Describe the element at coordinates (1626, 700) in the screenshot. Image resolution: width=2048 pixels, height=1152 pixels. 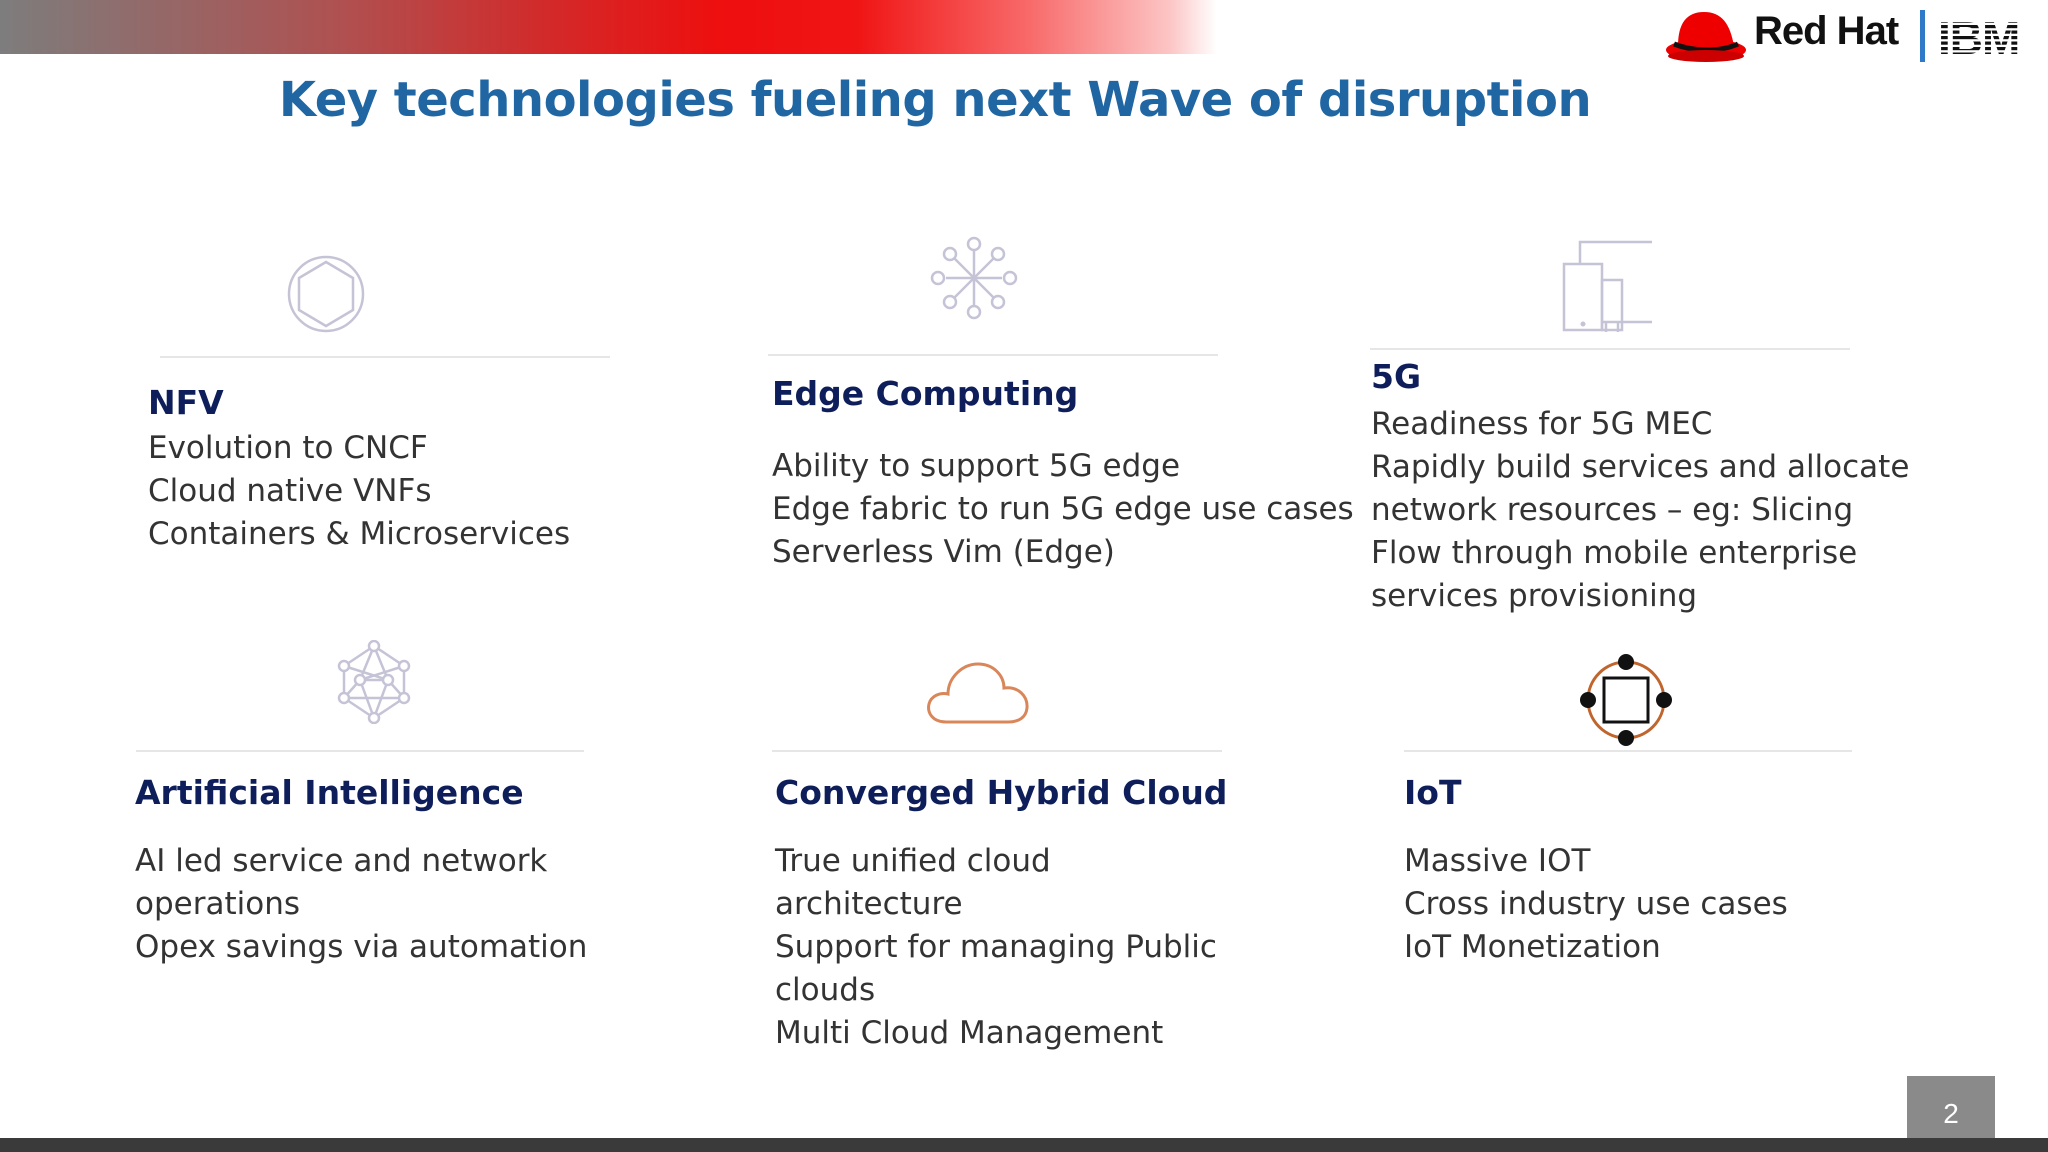
I see `iot-device-icon` at that location.